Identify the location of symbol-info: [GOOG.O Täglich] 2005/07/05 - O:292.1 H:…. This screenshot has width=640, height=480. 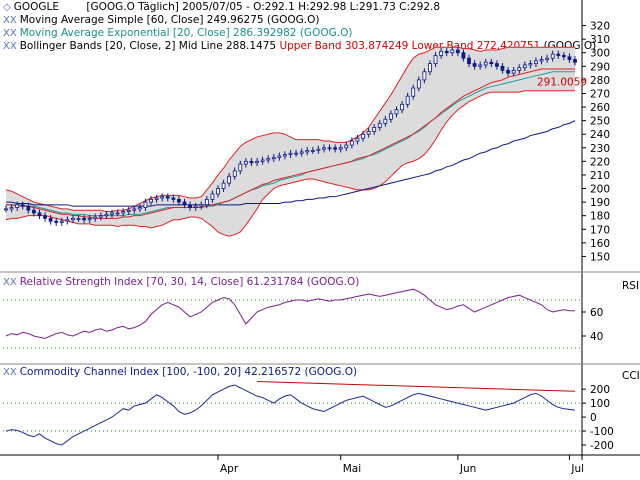
(263, 7).